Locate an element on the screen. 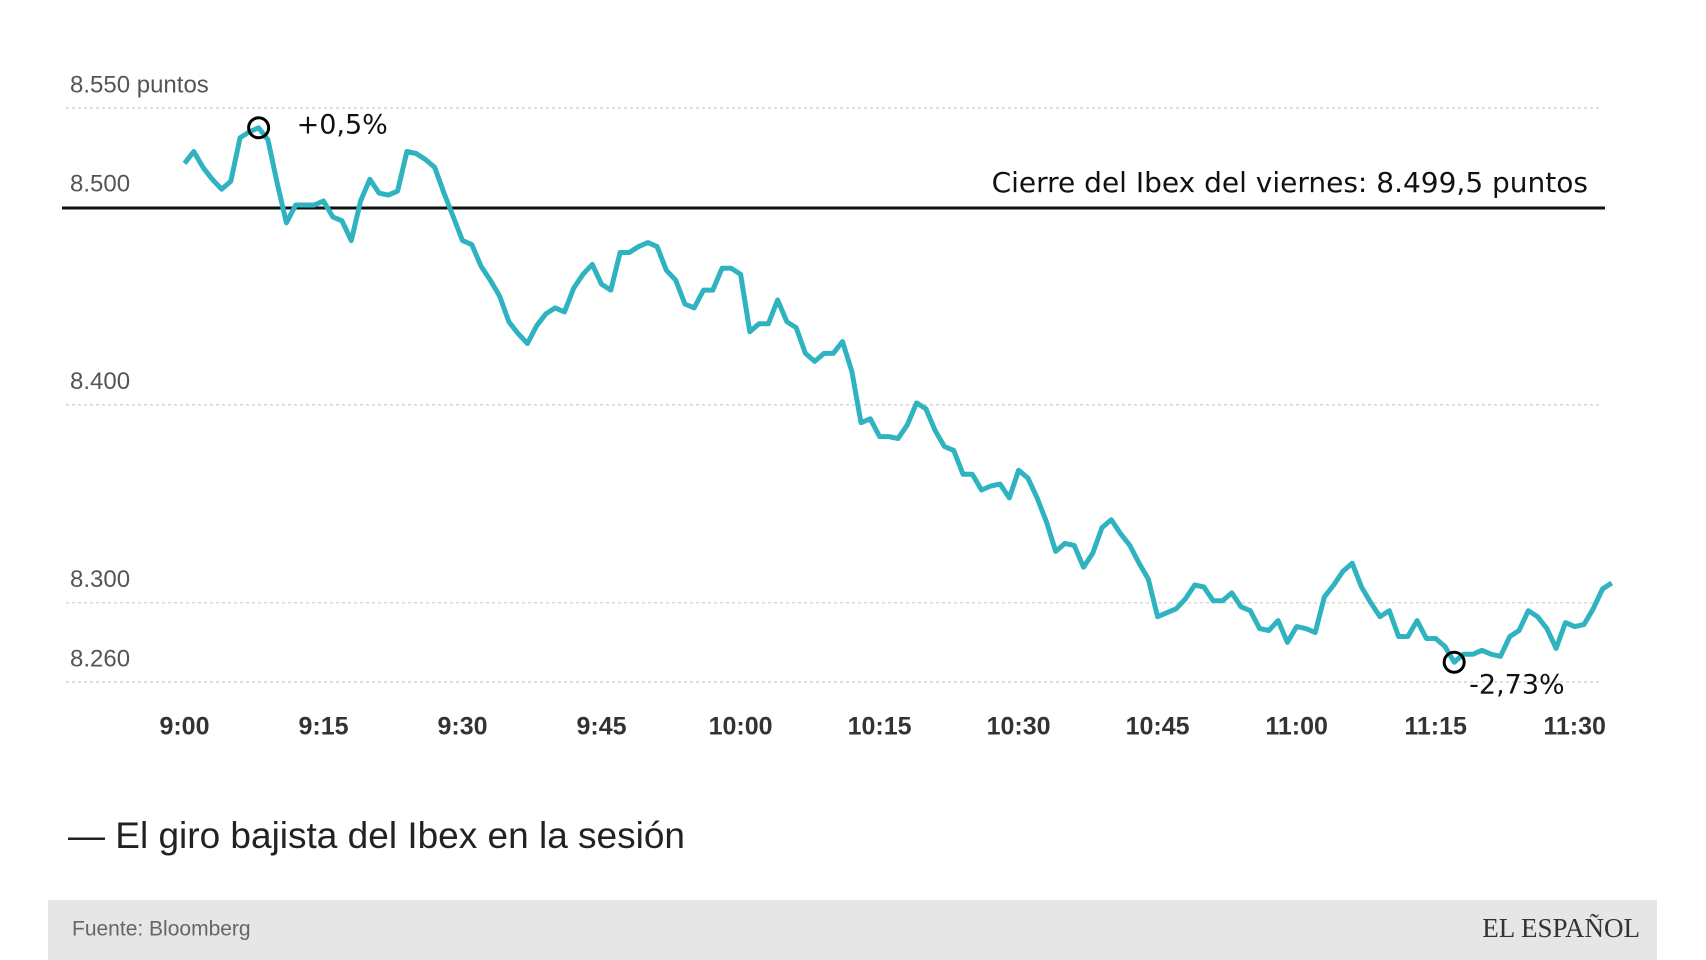  x-tick-label: 10:30 is located at coordinates (1019, 727).